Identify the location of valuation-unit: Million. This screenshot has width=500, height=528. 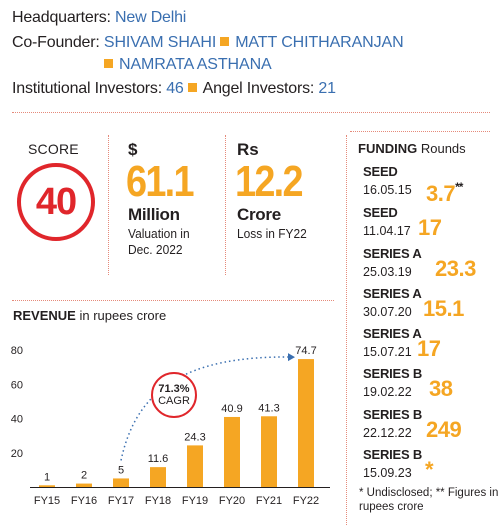
(154, 214).